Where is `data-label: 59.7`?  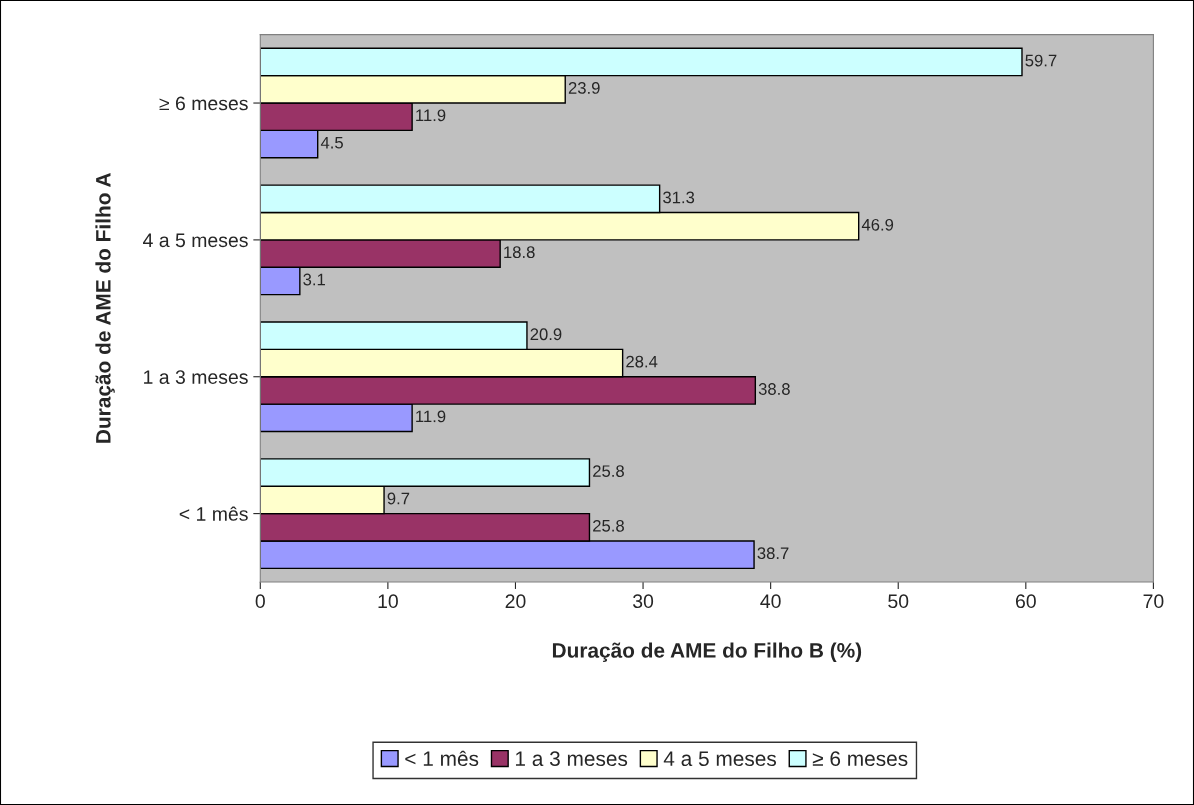
data-label: 59.7 is located at coordinates (1041, 60).